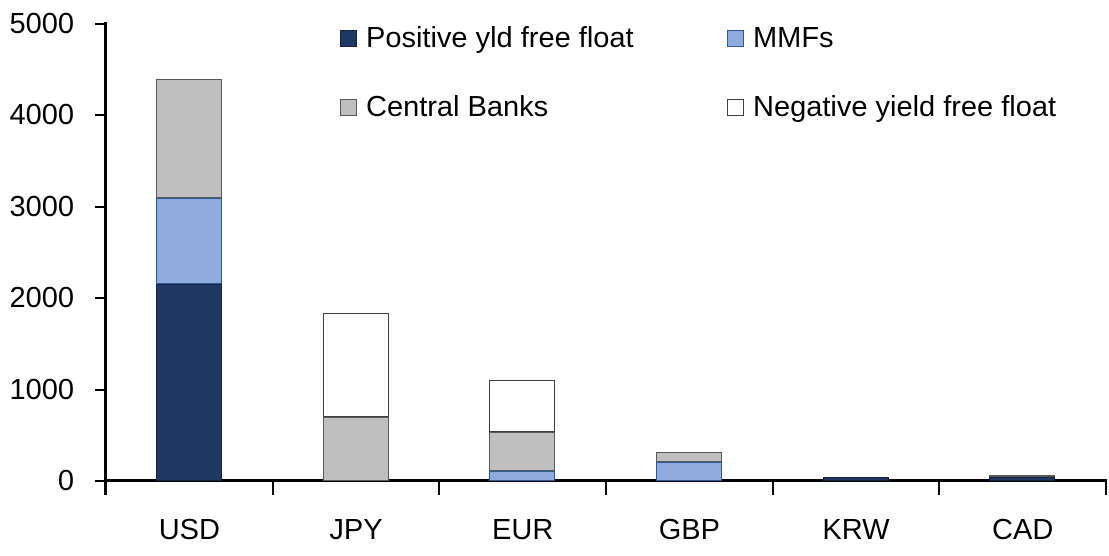 This screenshot has height=556, width=1109. Describe the element at coordinates (856, 530) in the screenshot. I see `x-axis-category-label: KRW` at that location.